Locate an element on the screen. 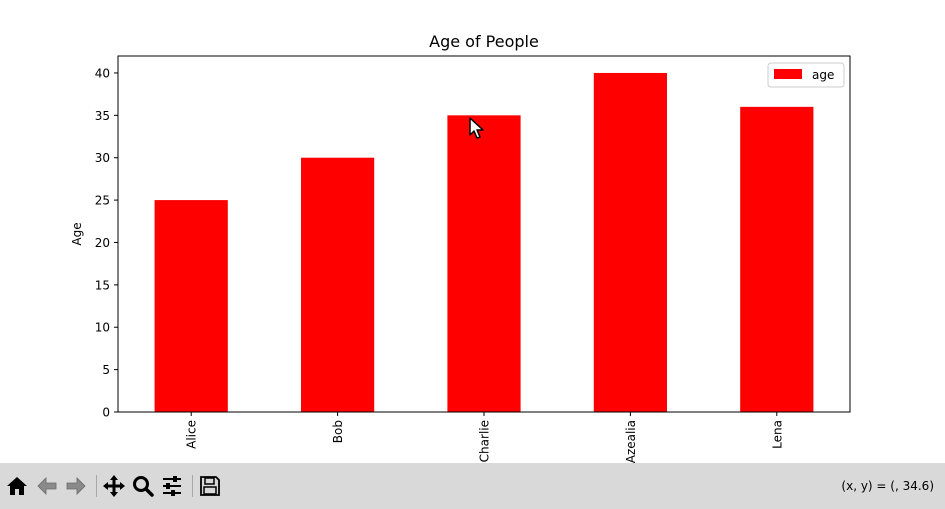 This screenshot has width=945, height=509. save-button is located at coordinates (210, 486).